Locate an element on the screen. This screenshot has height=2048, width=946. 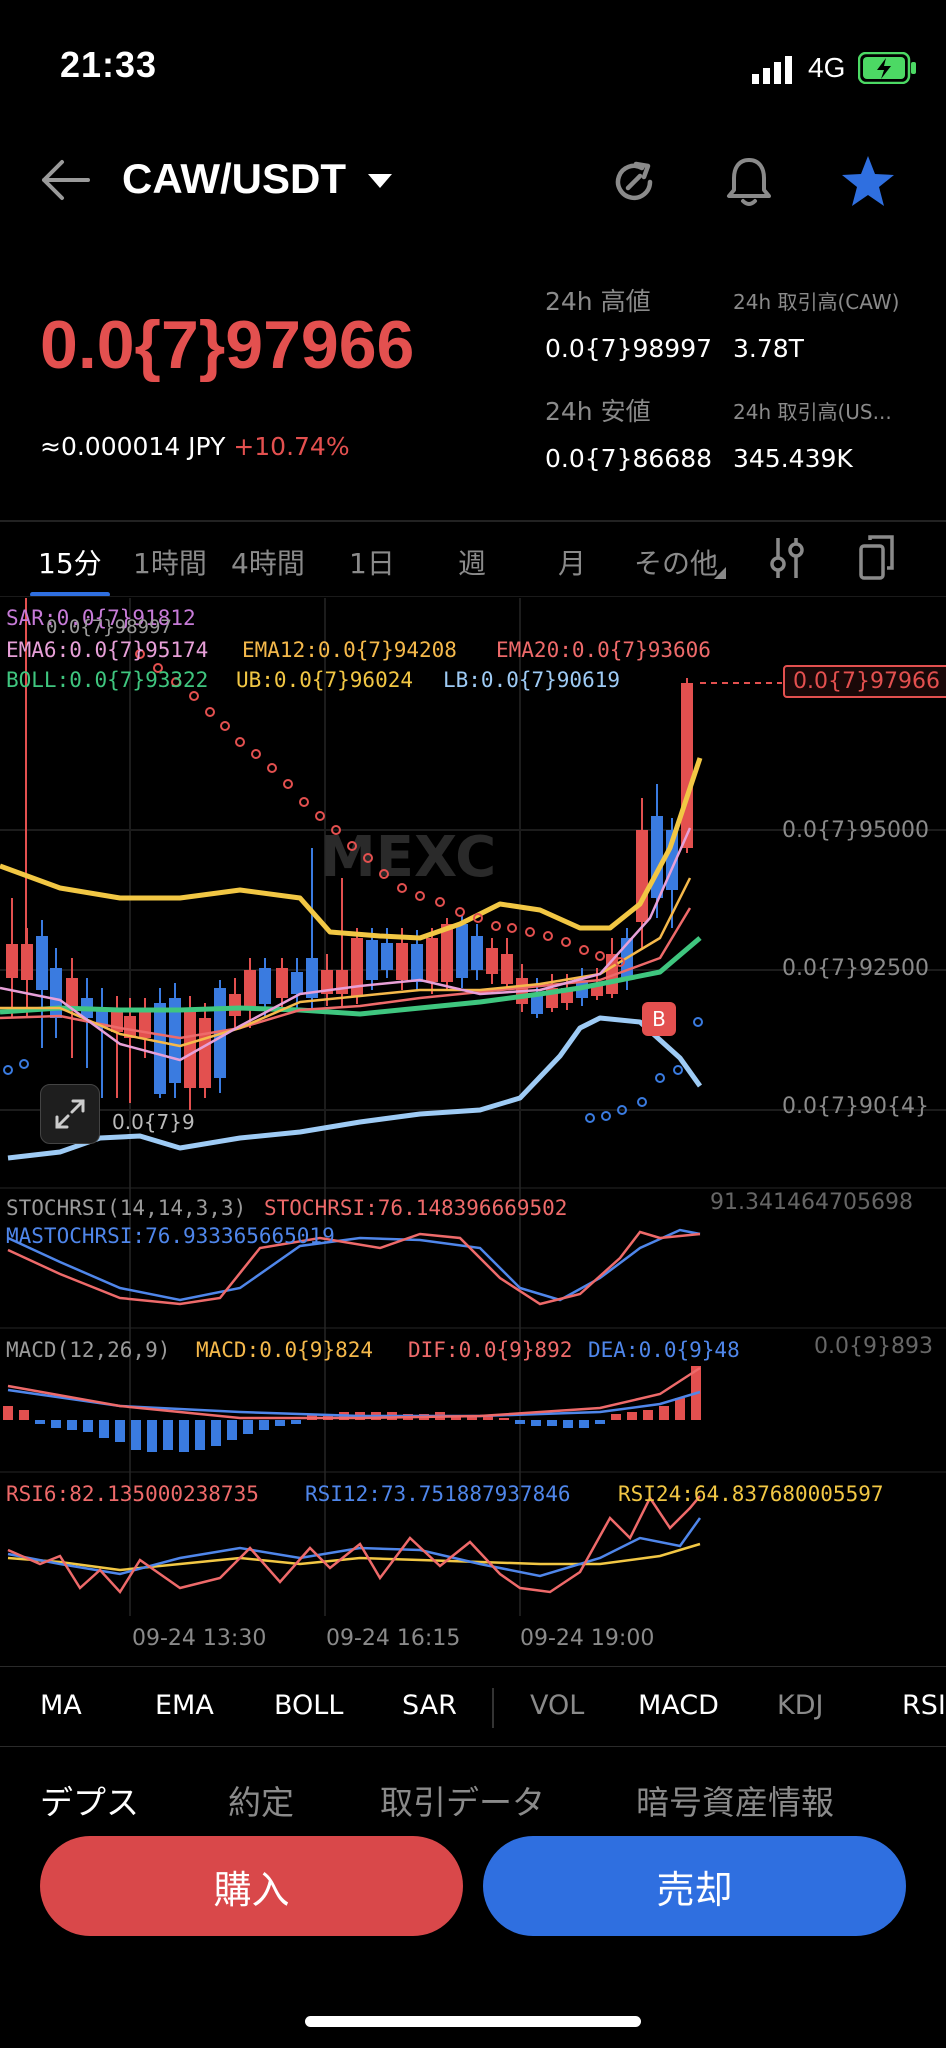
last-price: 0.0{7}97966 is located at coordinates (227, 345).